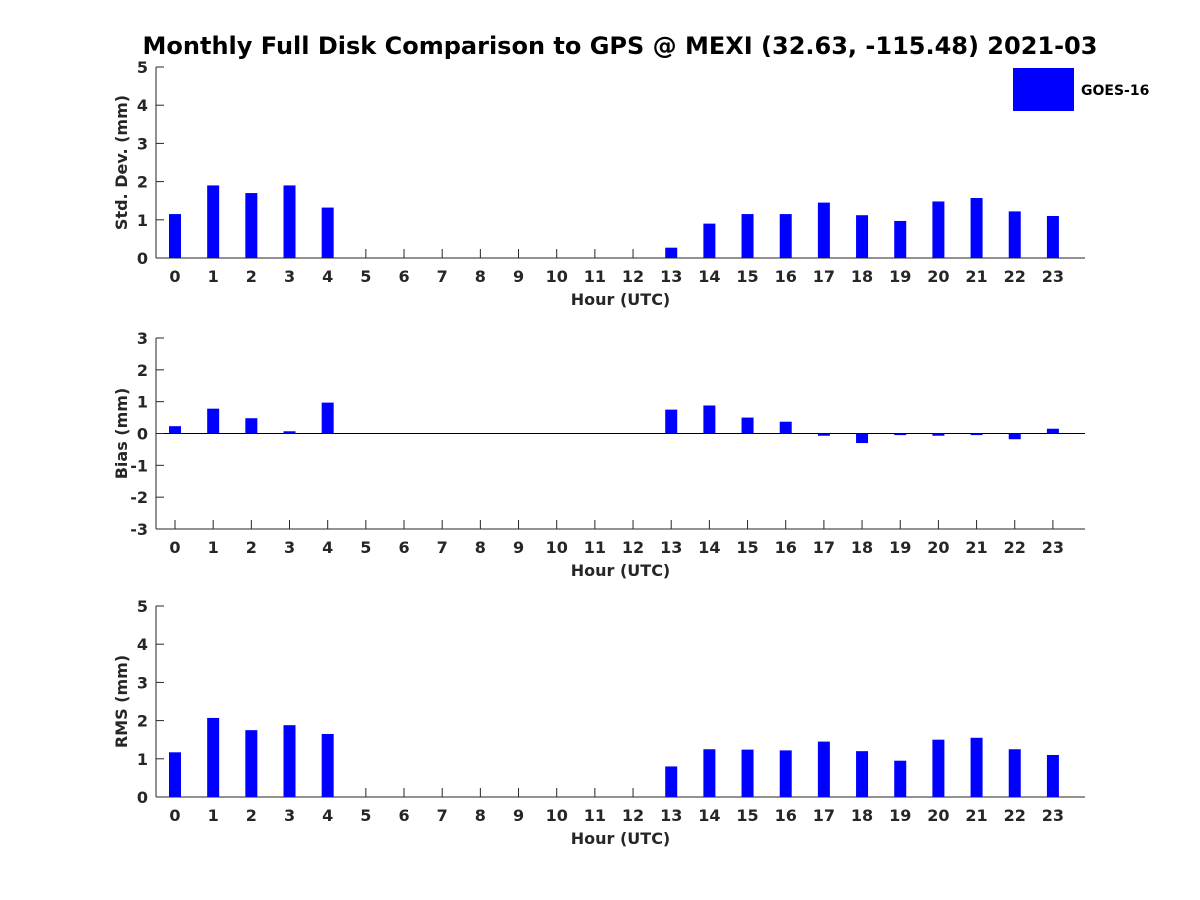 The height and width of the screenshot is (900, 1200). I want to click on x-tick-label: 2, so click(251, 276).